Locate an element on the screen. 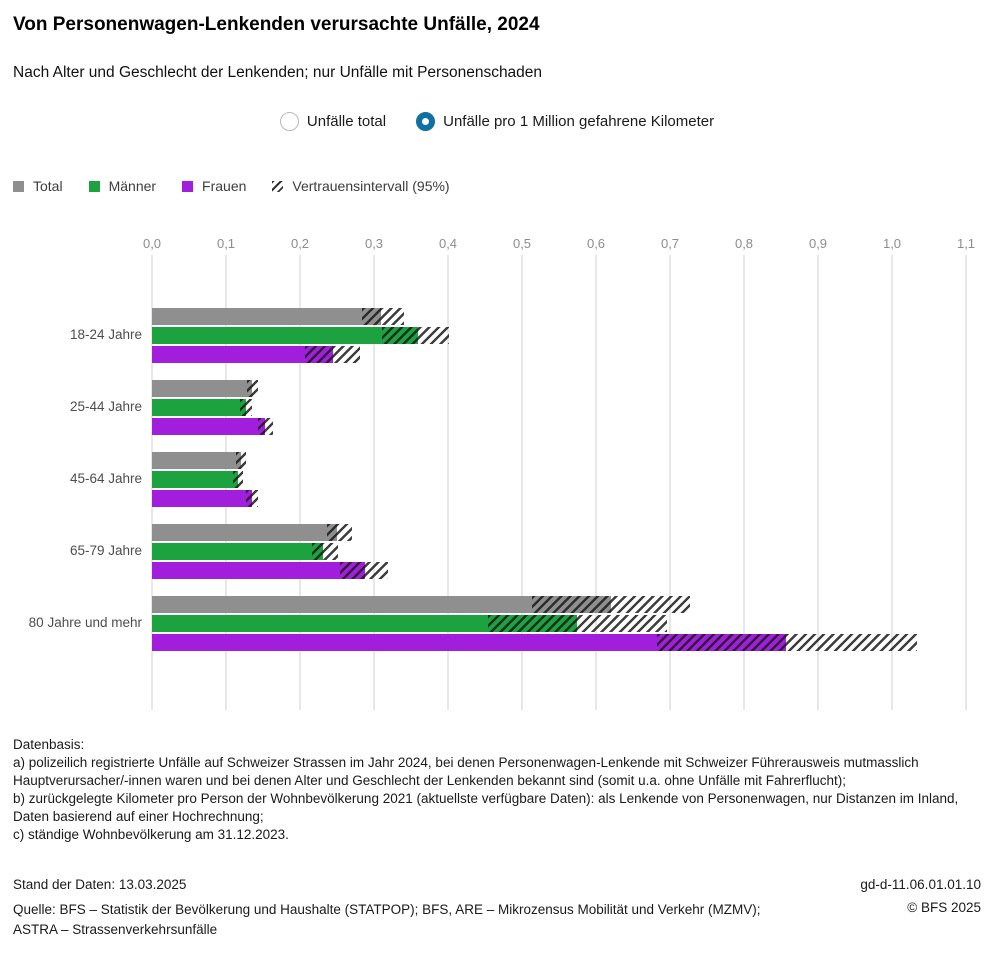 This screenshot has width=994, height=959. x-tick-label: 0,4 is located at coordinates (448, 243).